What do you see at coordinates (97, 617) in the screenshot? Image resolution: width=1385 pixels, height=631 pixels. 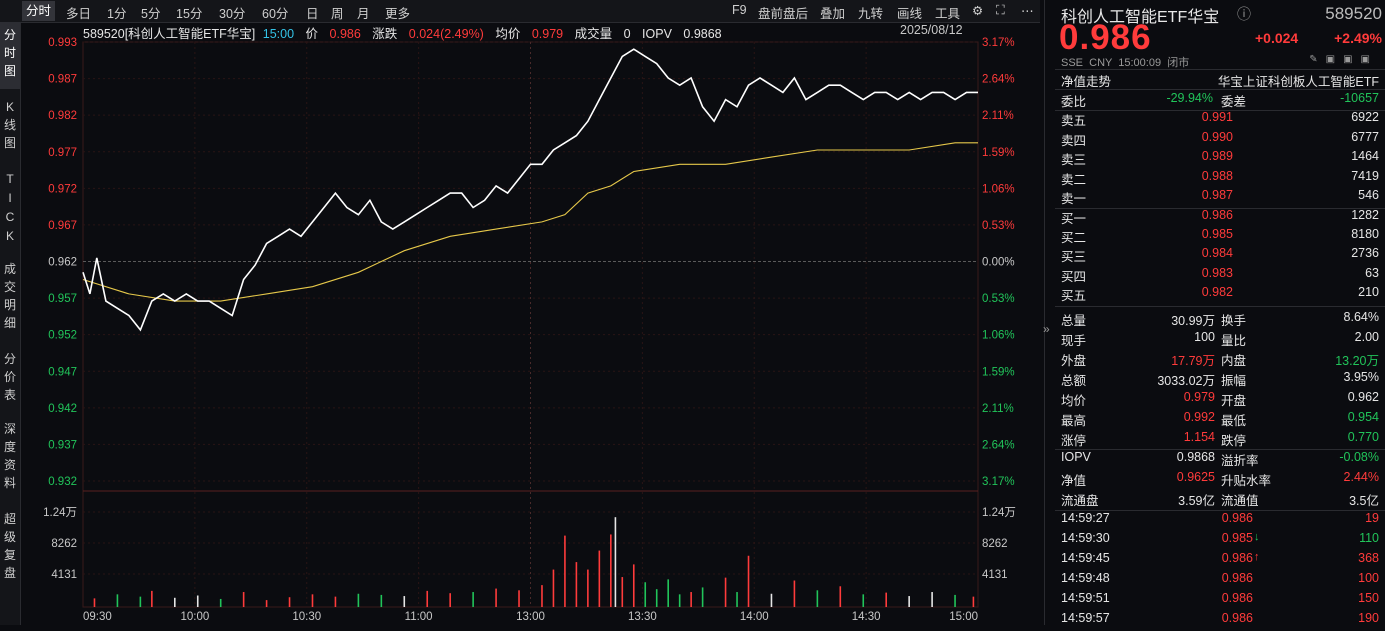 I see `time-axis-label: 09:30` at bounding box center [97, 617].